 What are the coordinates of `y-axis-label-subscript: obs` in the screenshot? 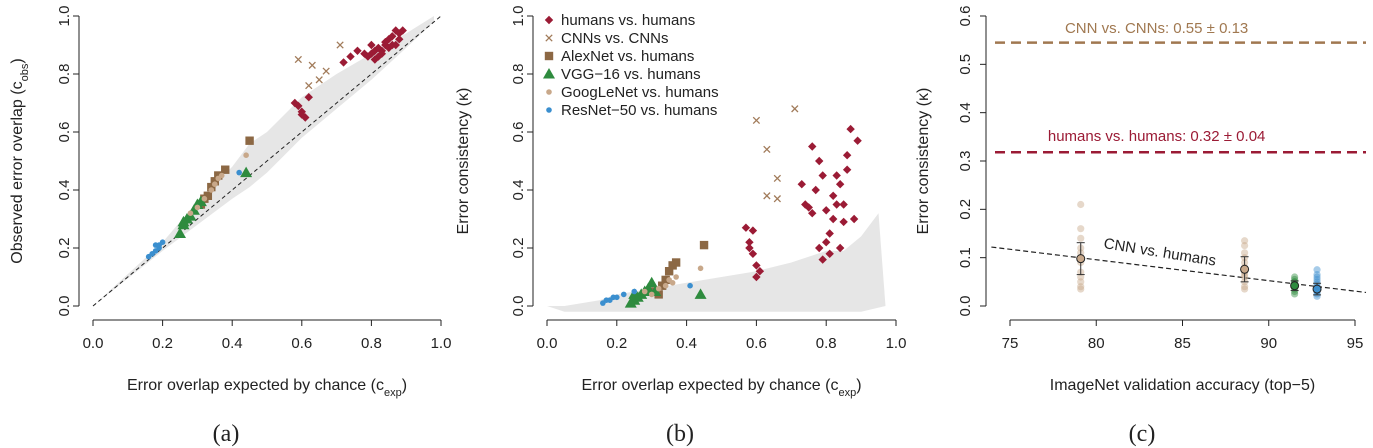 It's located at (25, 72).